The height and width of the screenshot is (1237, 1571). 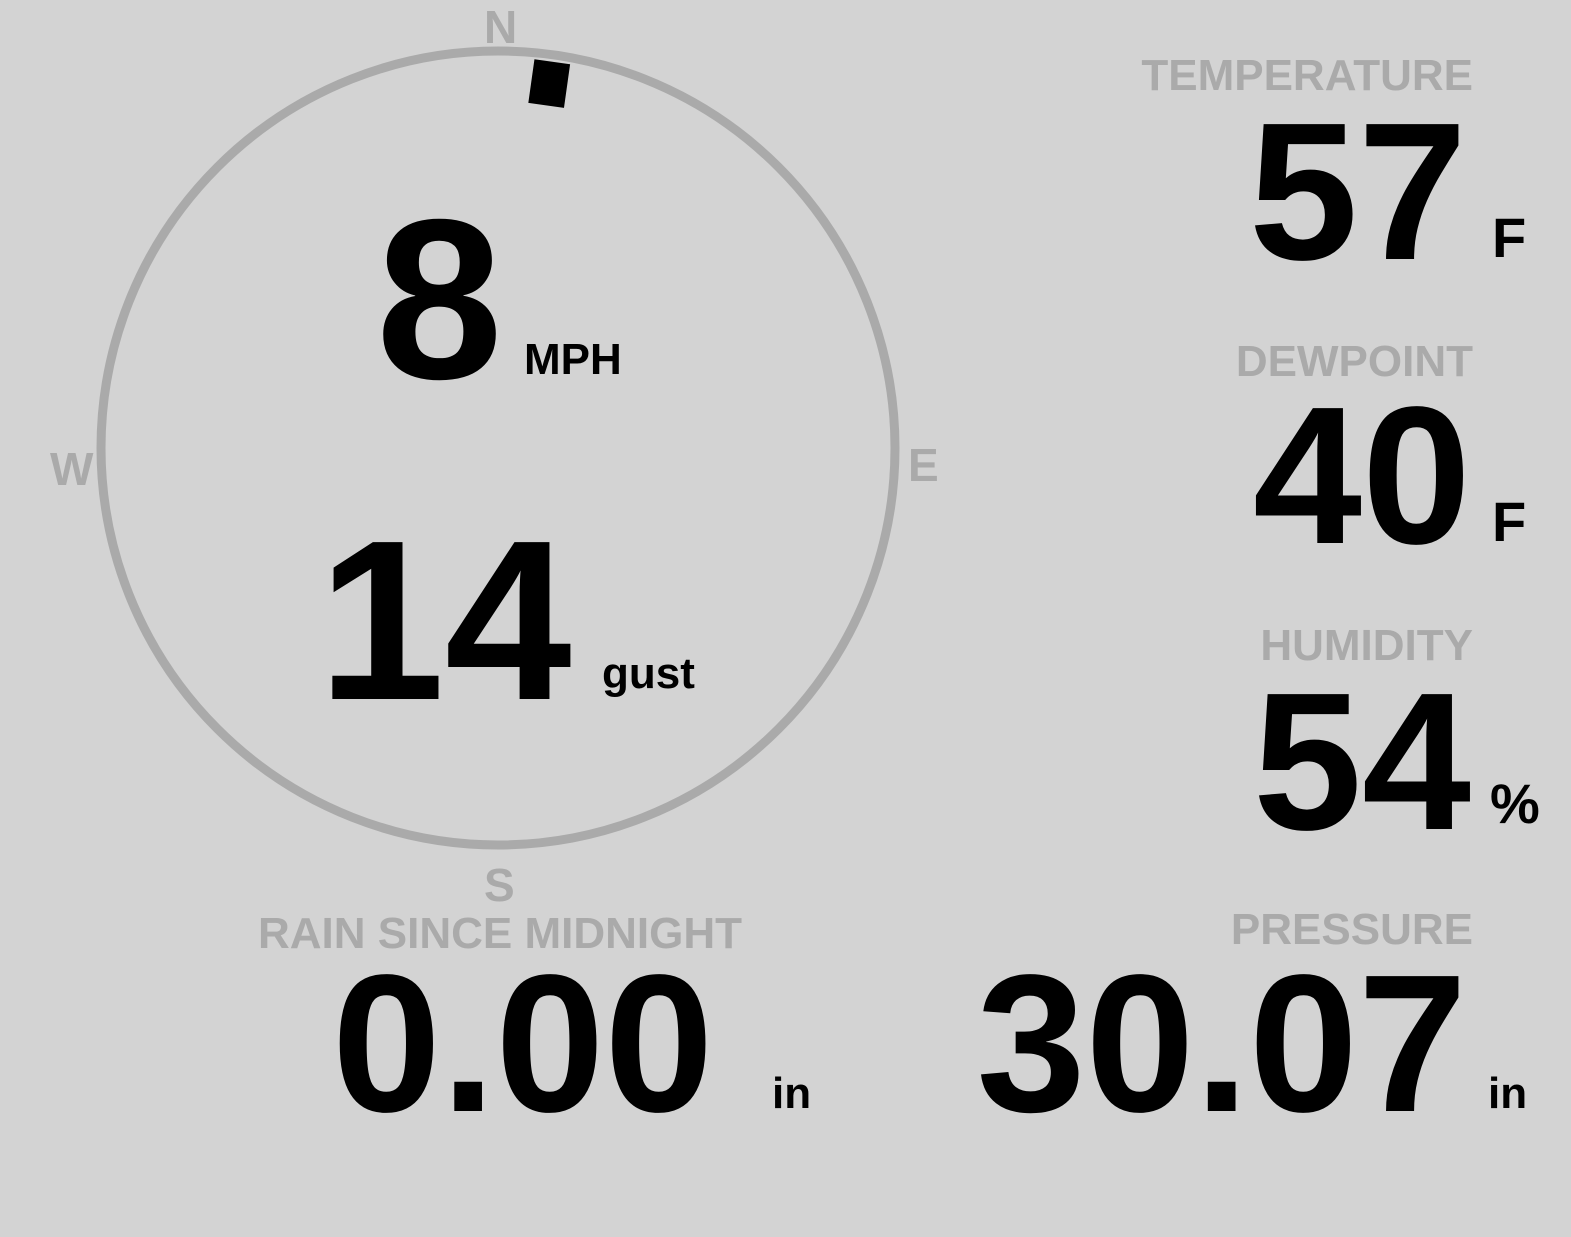 What do you see at coordinates (1221, 1043) in the screenshot?
I see `pressure-value: 30.07` at bounding box center [1221, 1043].